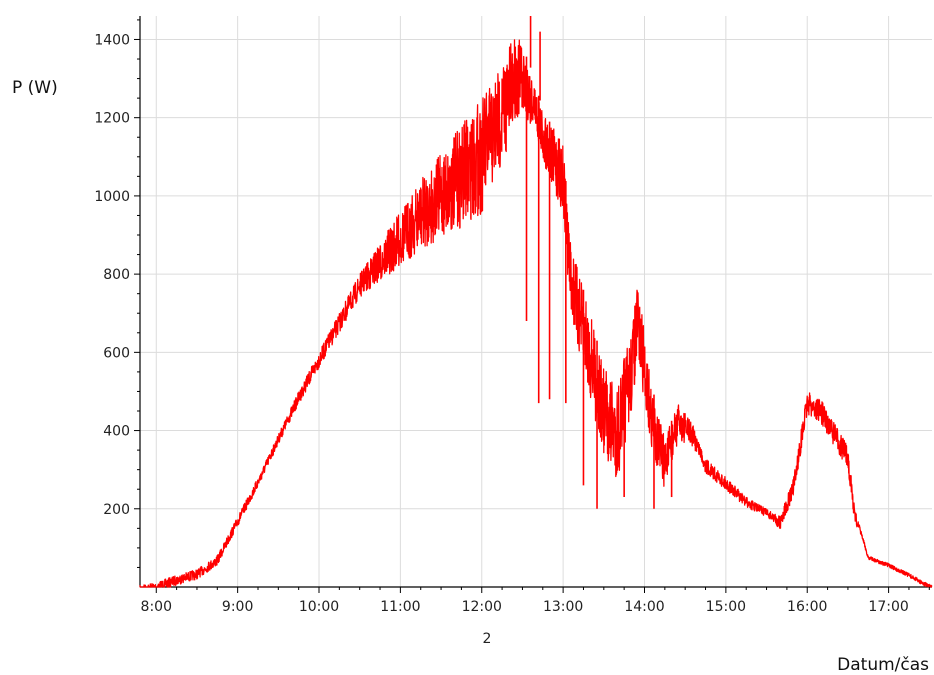  What do you see at coordinates (116, 275) in the screenshot?
I see `y-tick-label: 800` at bounding box center [116, 275].